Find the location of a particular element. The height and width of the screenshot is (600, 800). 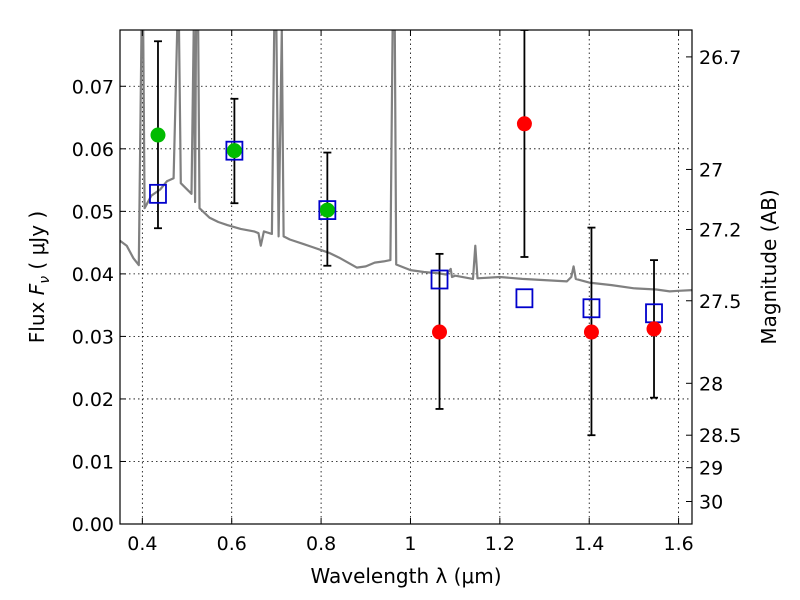

y2-axis-title: Magnitude (AB) is located at coordinates (769, 266).